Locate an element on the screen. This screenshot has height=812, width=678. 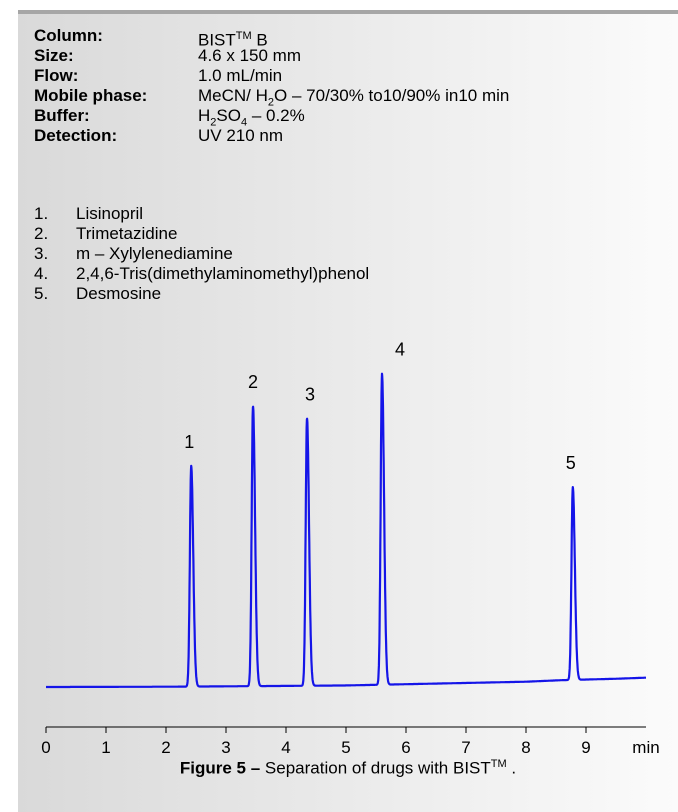
x-tick-label: 7 is located at coordinates (465, 747).